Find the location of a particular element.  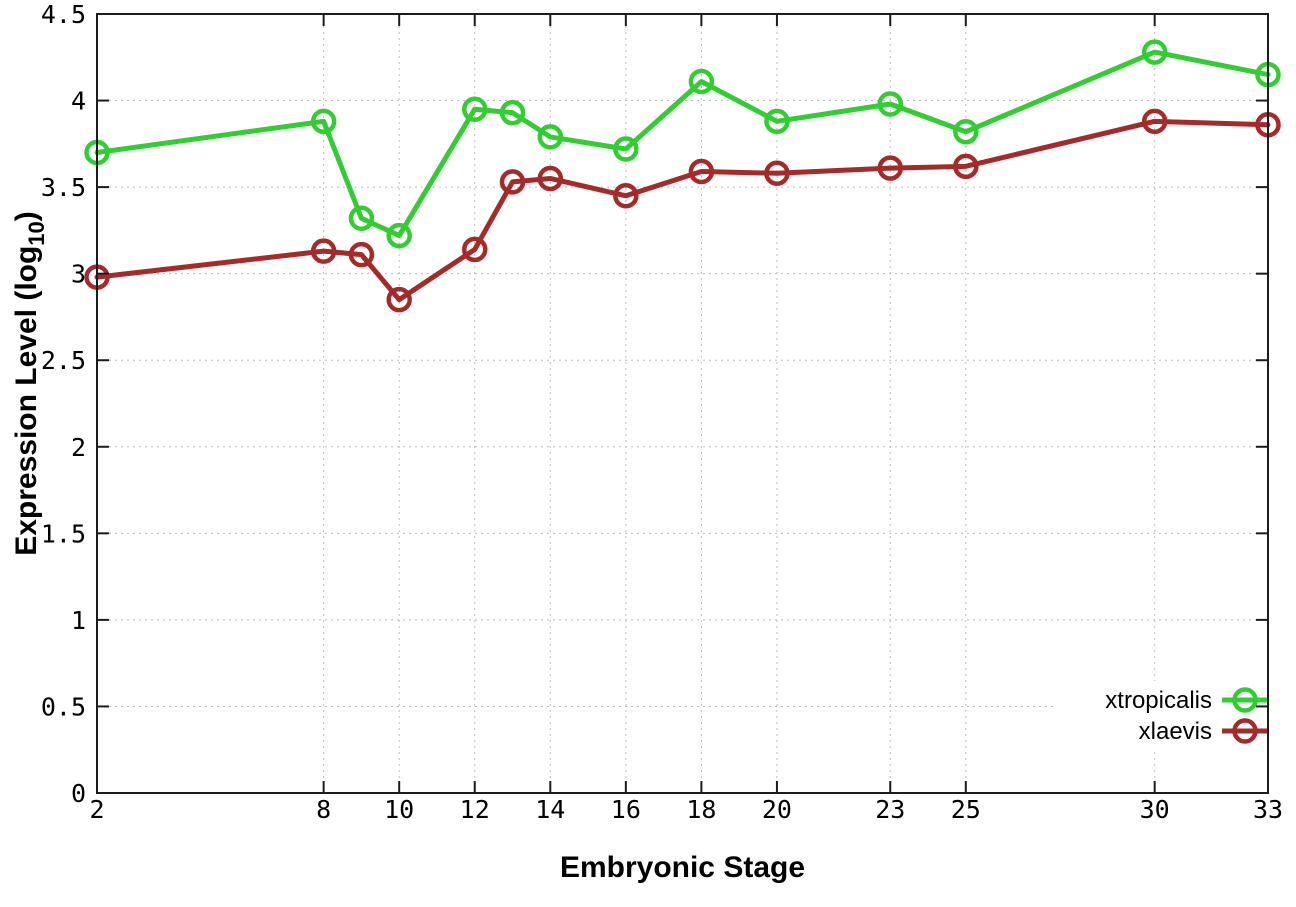

y-tick-label: 1 is located at coordinates (78, 620).